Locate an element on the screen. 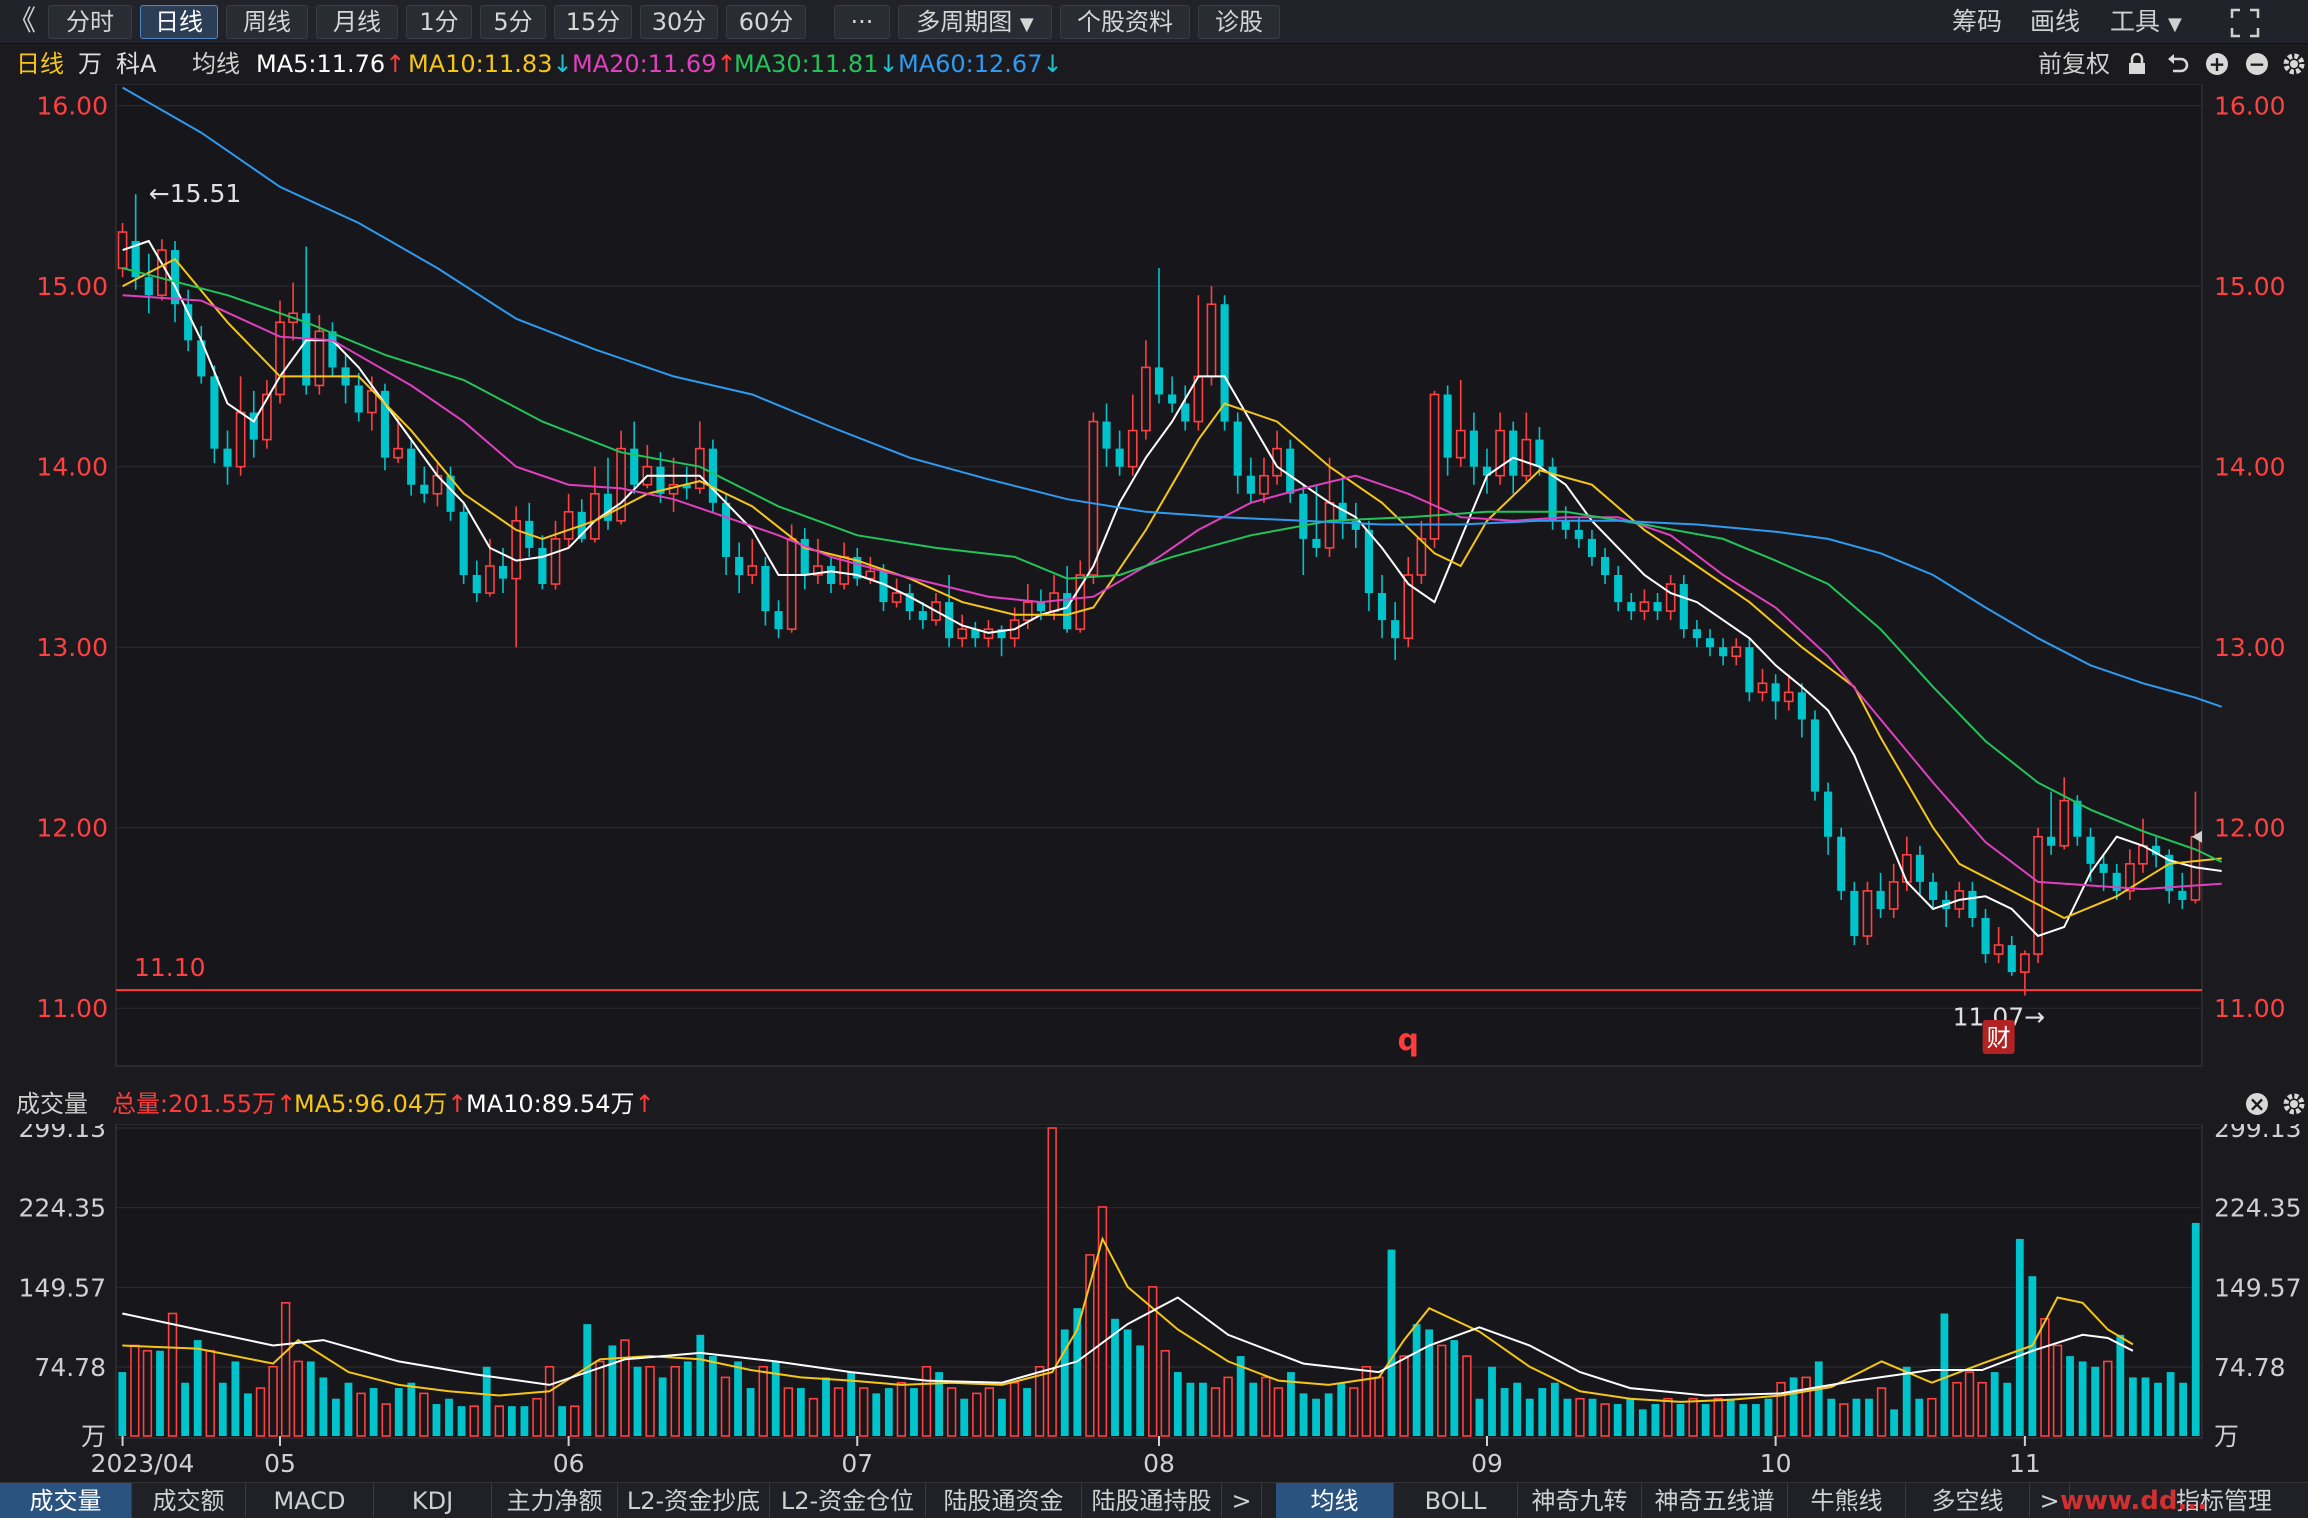  tab-bull-bear: 牛熊线 is located at coordinates (1847, 1500).